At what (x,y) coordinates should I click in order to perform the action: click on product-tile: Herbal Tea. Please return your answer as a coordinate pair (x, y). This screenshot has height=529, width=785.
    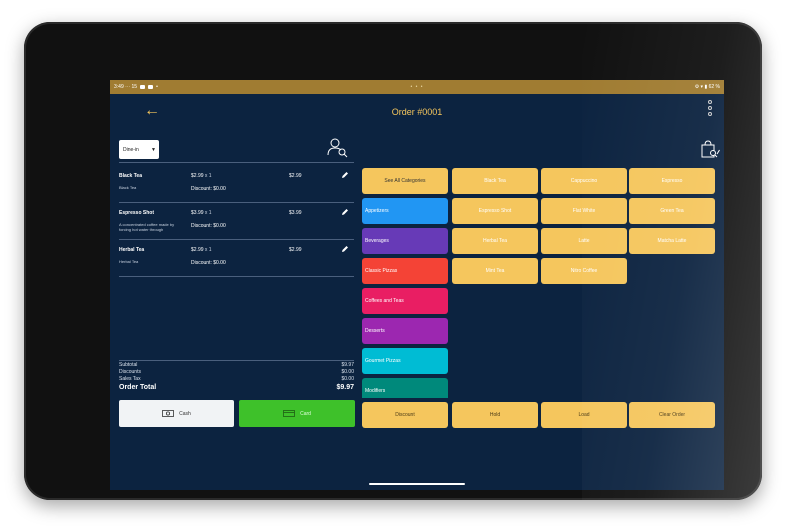
    Looking at the image, I should click on (495, 241).